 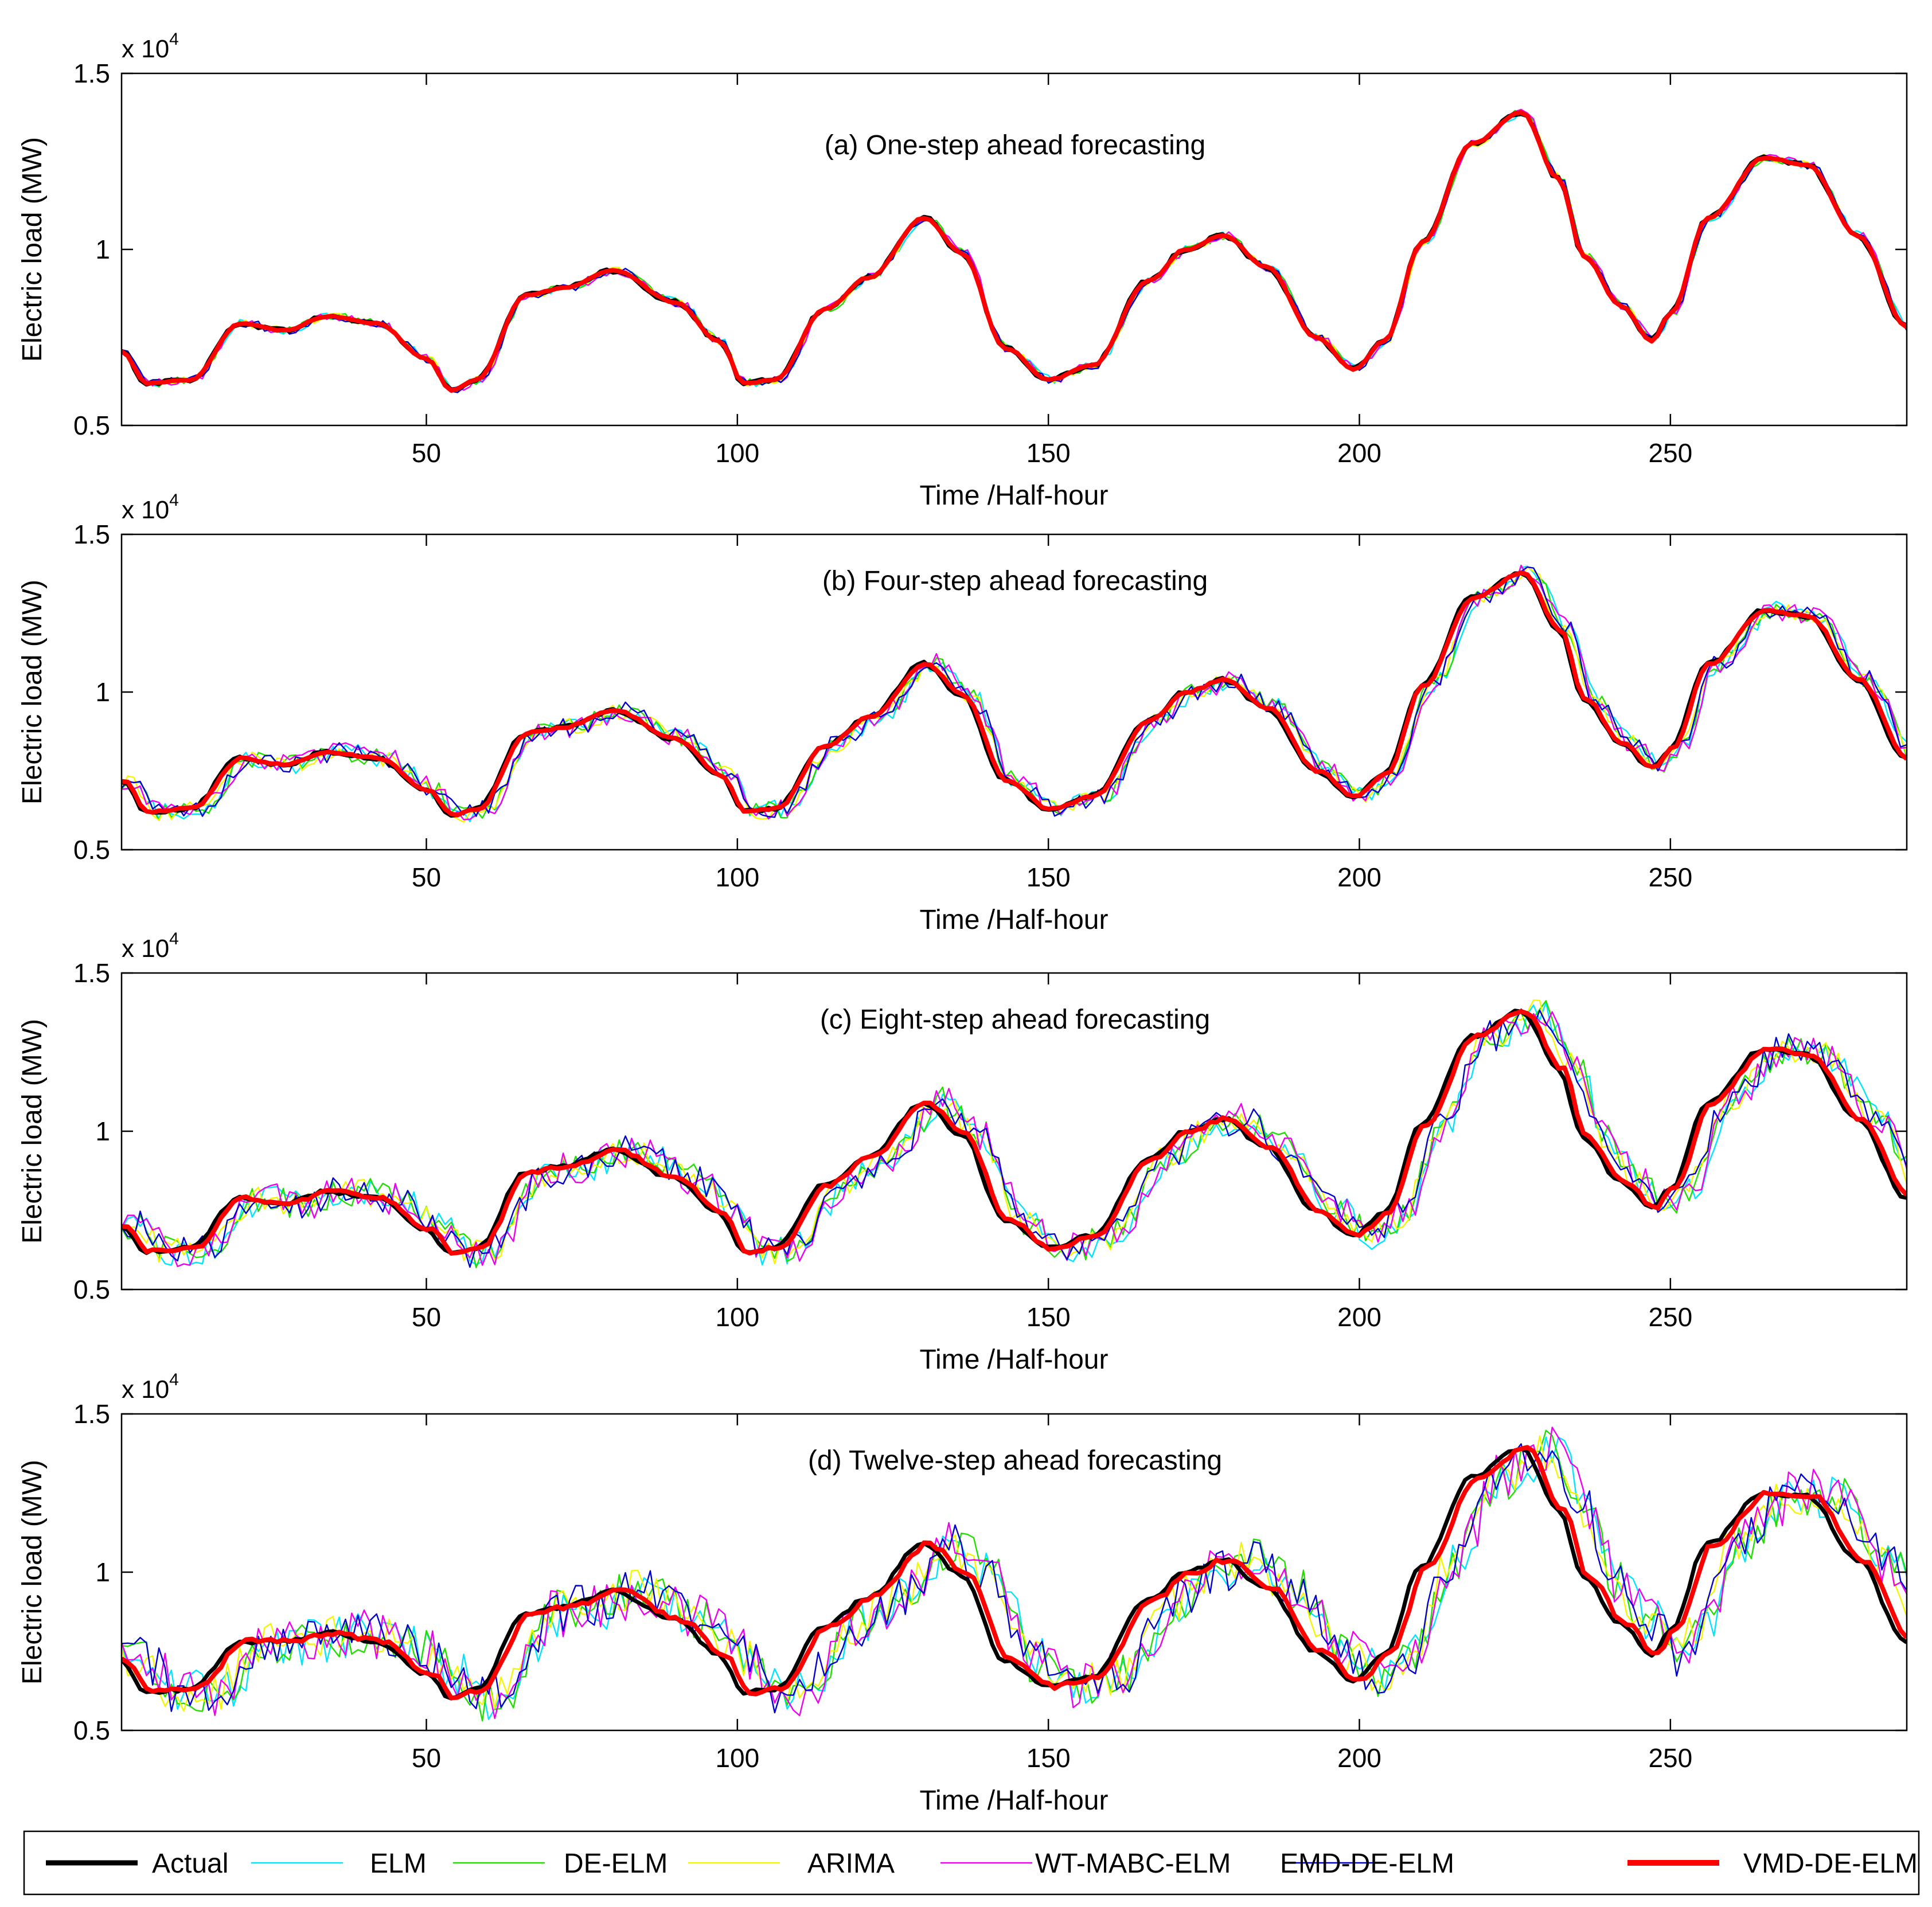 What do you see at coordinates (1133, 1864) in the screenshot?
I see `legend-label: WT-MABC-ELM` at bounding box center [1133, 1864].